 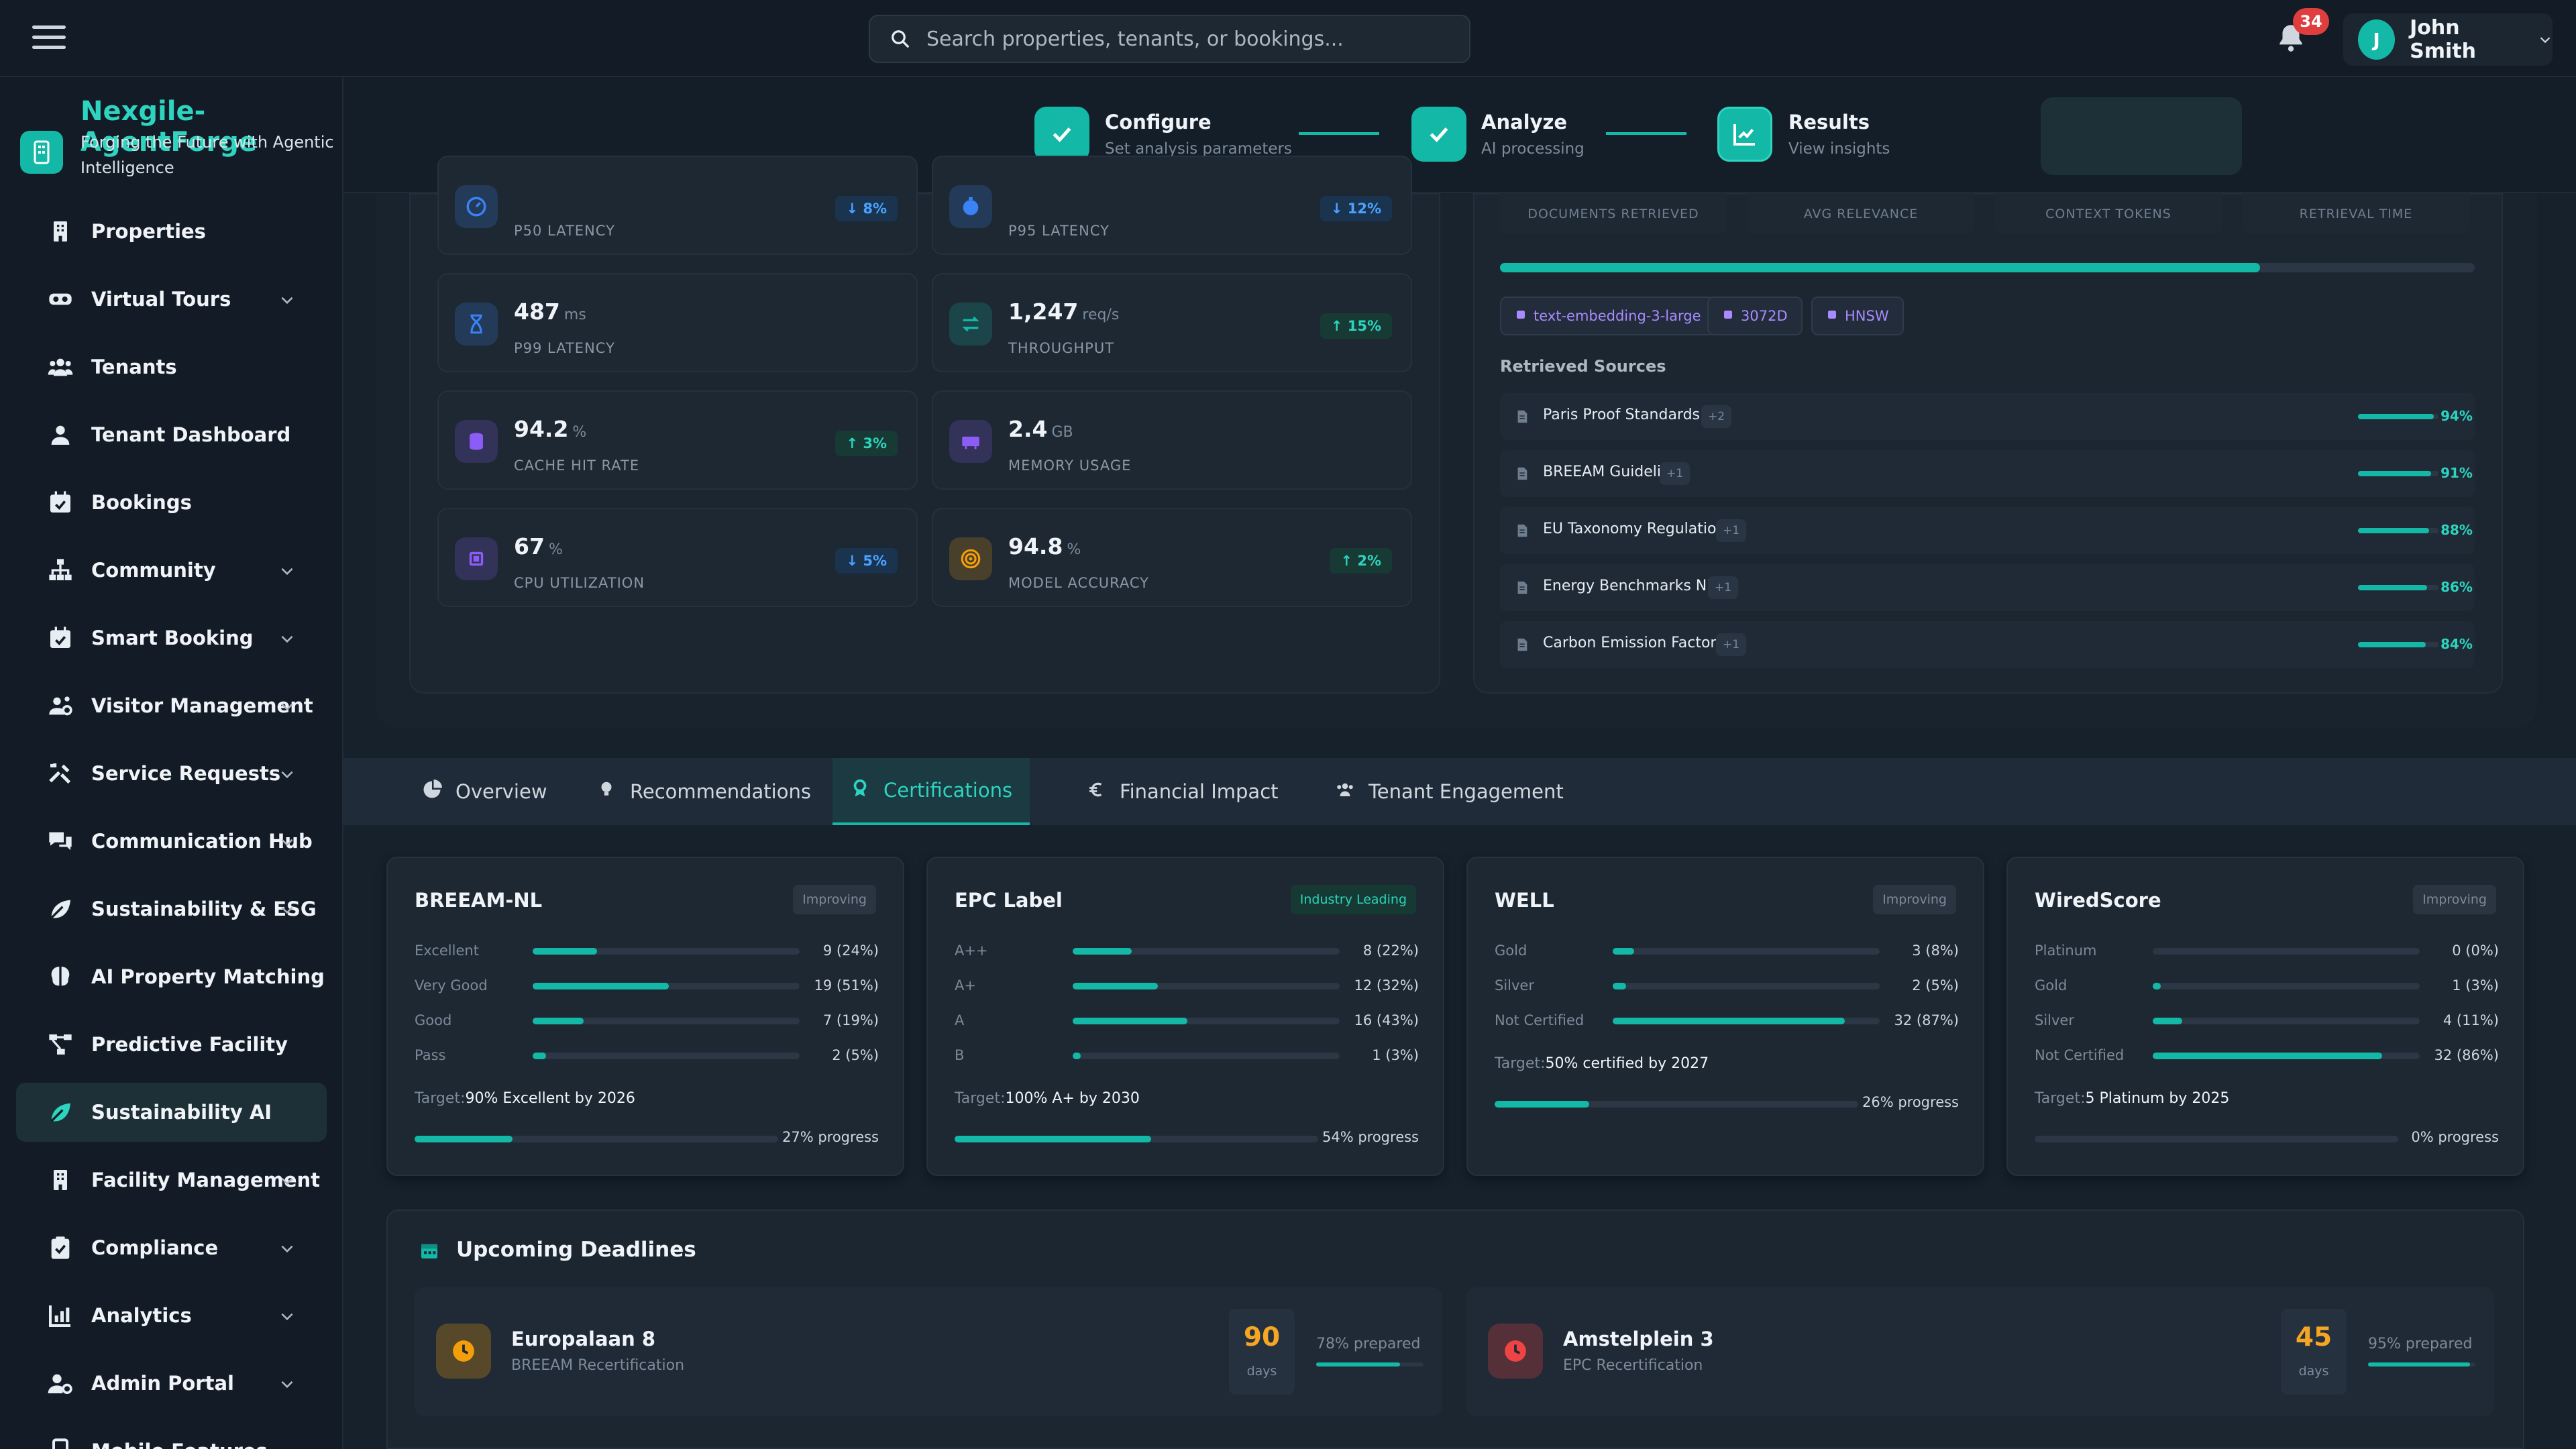 I want to click on target-value: 100% A+ by 2030, so click(x=1072, y=1098).